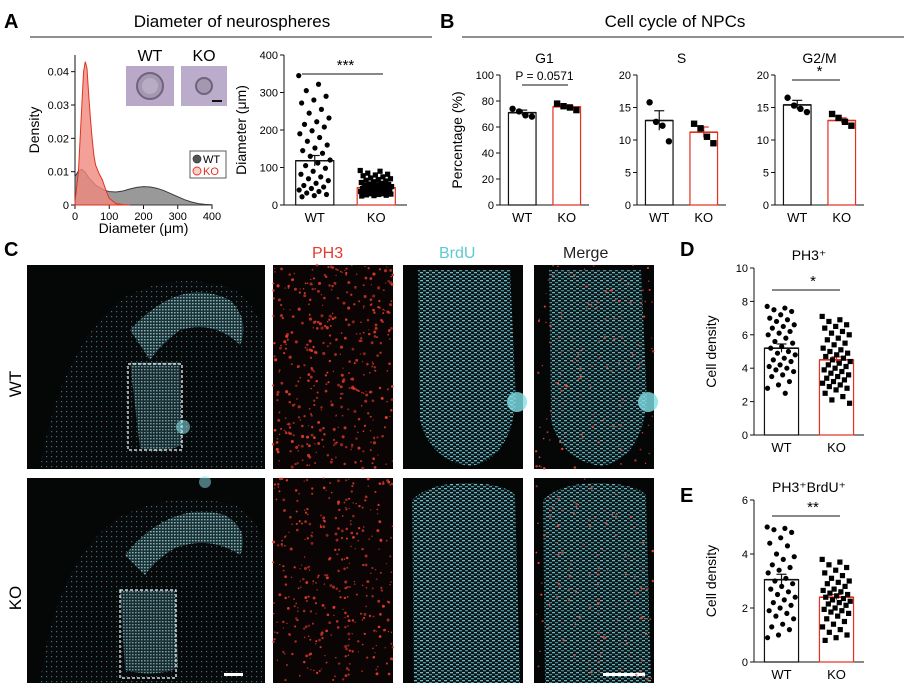 This screenshot has width=913, height=691. Describe the element at coordinates (659, 217) in the screenshot. I see `category-label: WT` at that location.